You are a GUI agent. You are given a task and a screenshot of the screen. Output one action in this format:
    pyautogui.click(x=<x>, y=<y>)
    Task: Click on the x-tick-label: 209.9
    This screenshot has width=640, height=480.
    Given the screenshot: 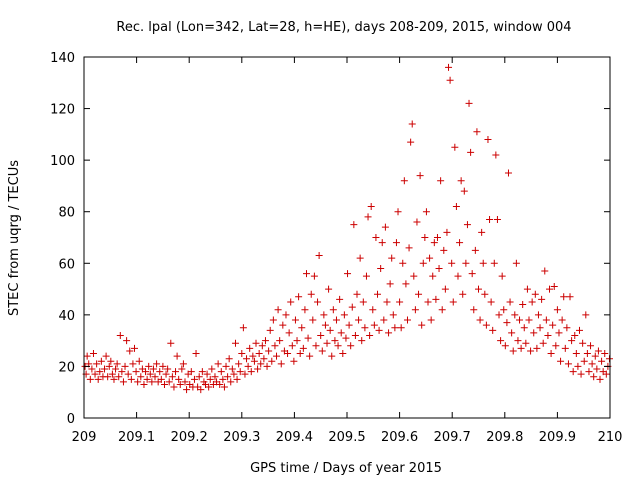 What is the action you would take?
    pyautogui.click(x=557, y=437)
    